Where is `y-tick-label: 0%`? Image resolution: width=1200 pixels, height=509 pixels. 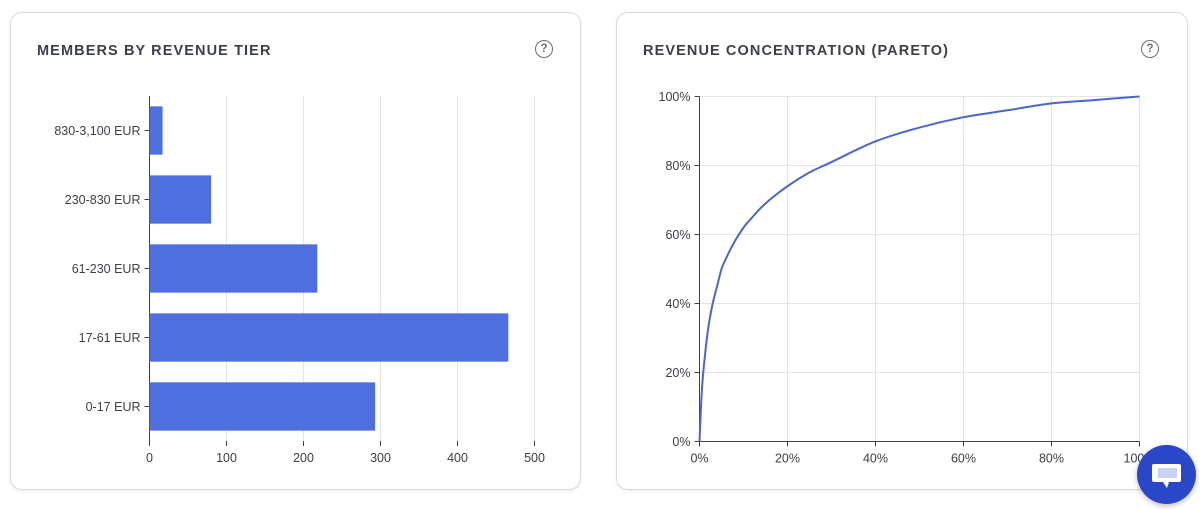
y-tick-label: 0% is located at coordinates (681, 442).